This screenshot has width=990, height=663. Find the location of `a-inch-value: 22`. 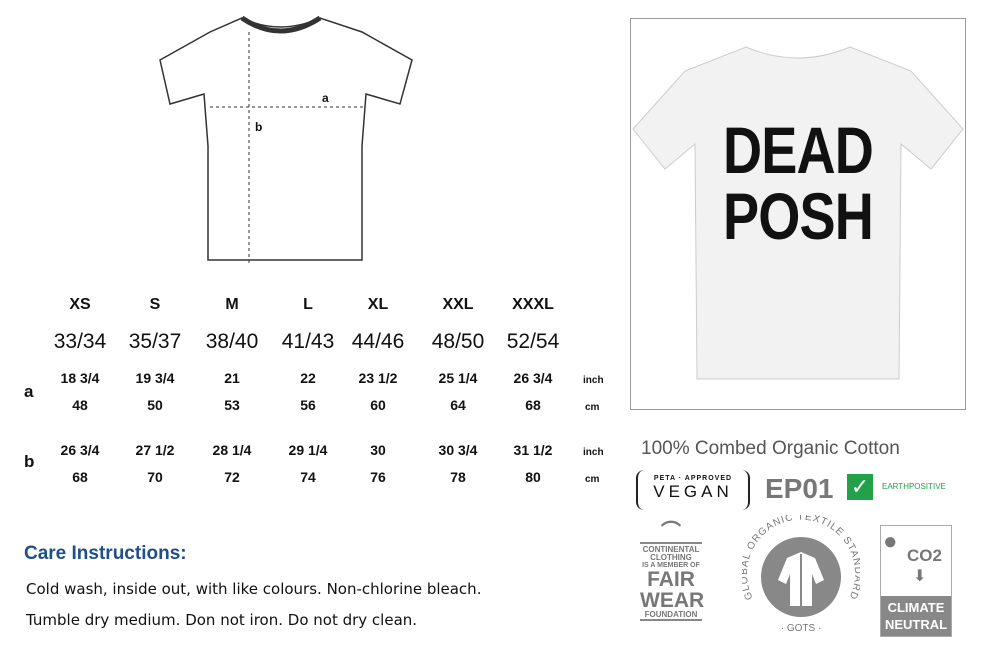

a-inch-value: 22 is located at coordinates (308, 378).